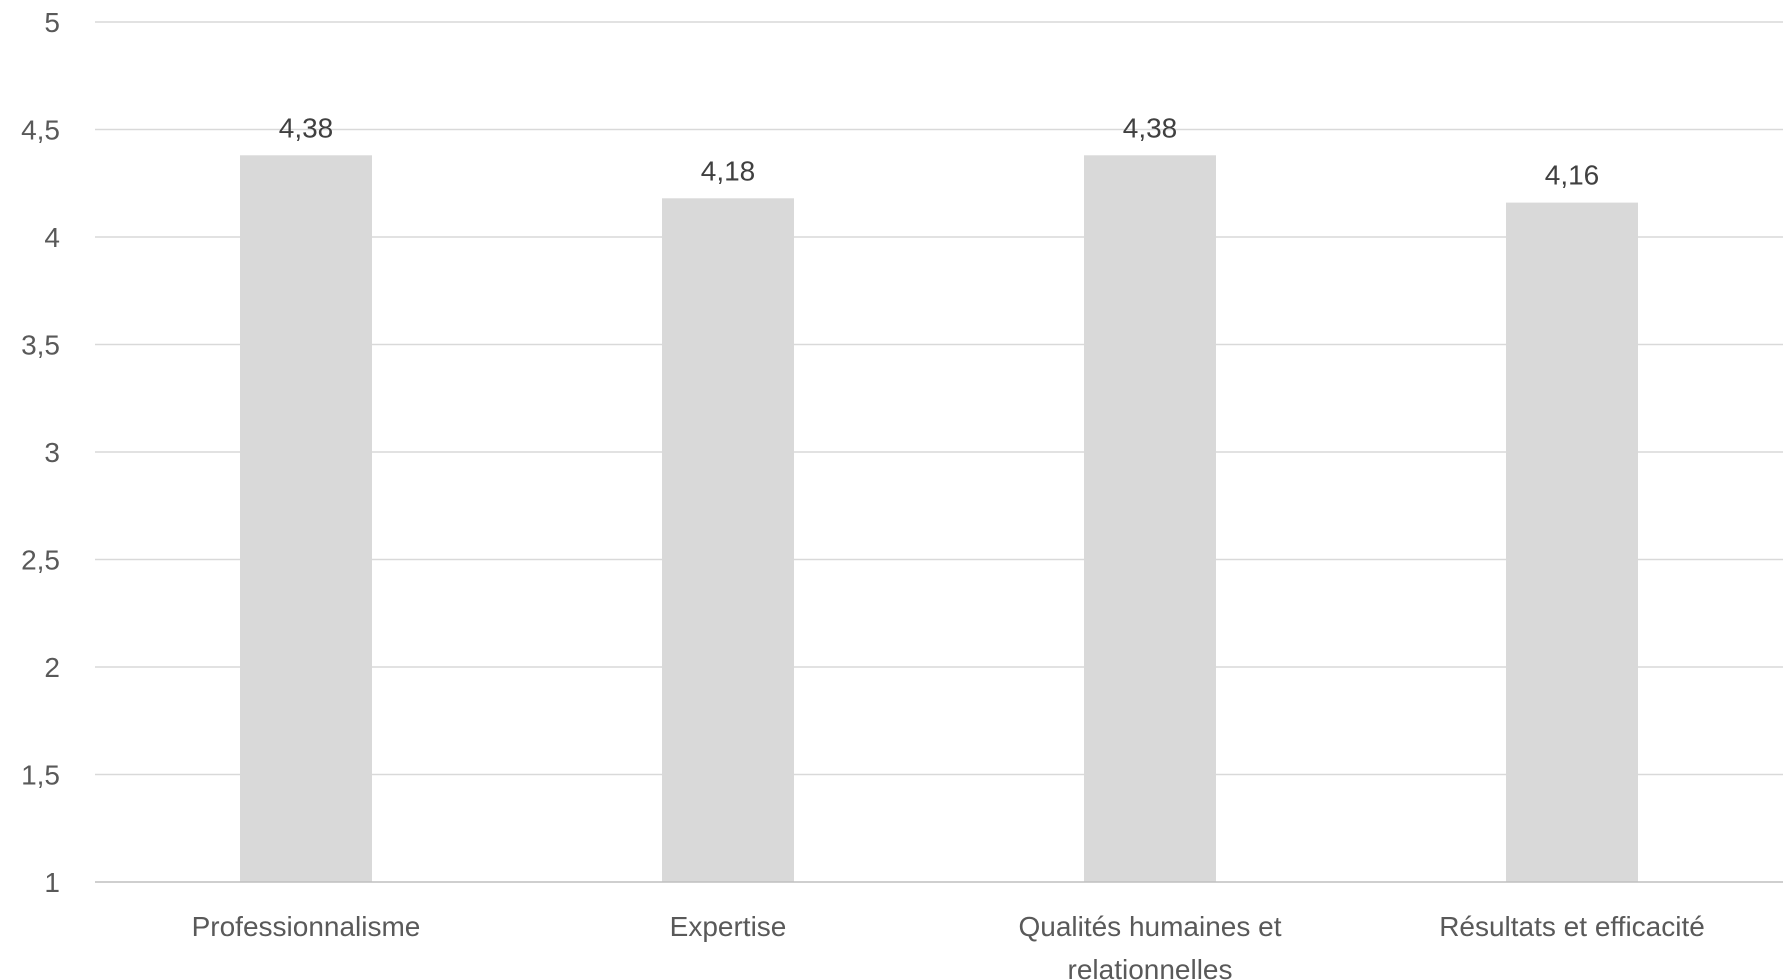 Image resolution: width=1783 pixels, height=980 pixels. I want to click on y-tick-label: 1, so click(52, 882).